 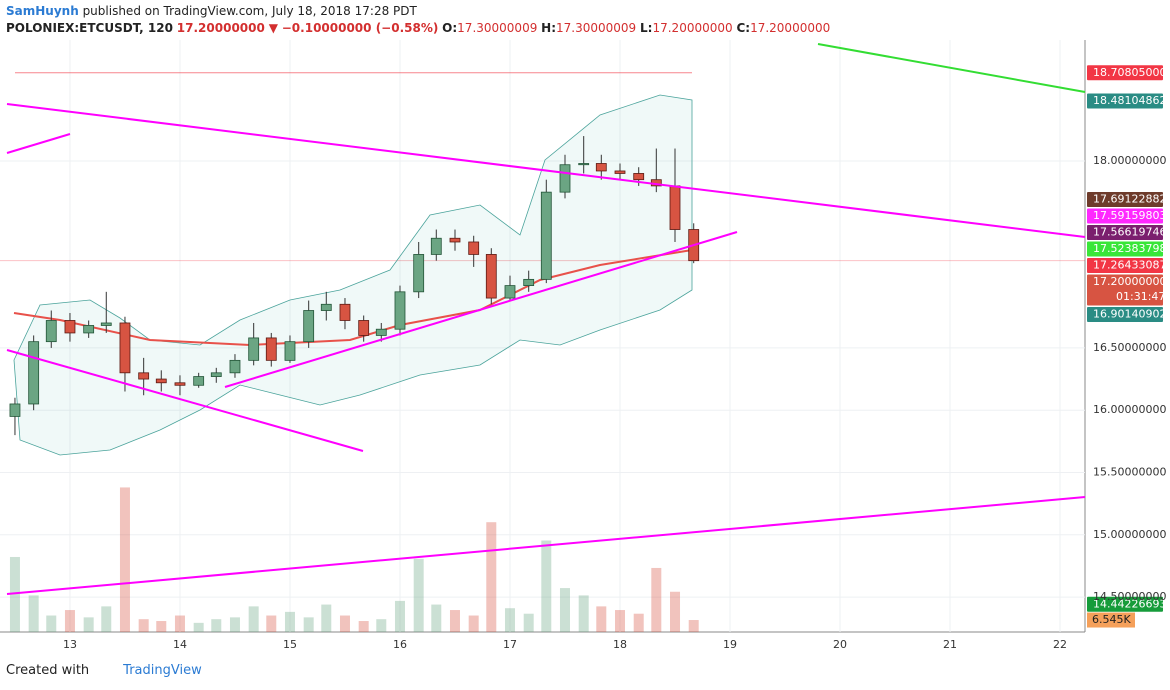 I want to click on price-tag-label: 17.20000000, so click(x=1129, y=281).